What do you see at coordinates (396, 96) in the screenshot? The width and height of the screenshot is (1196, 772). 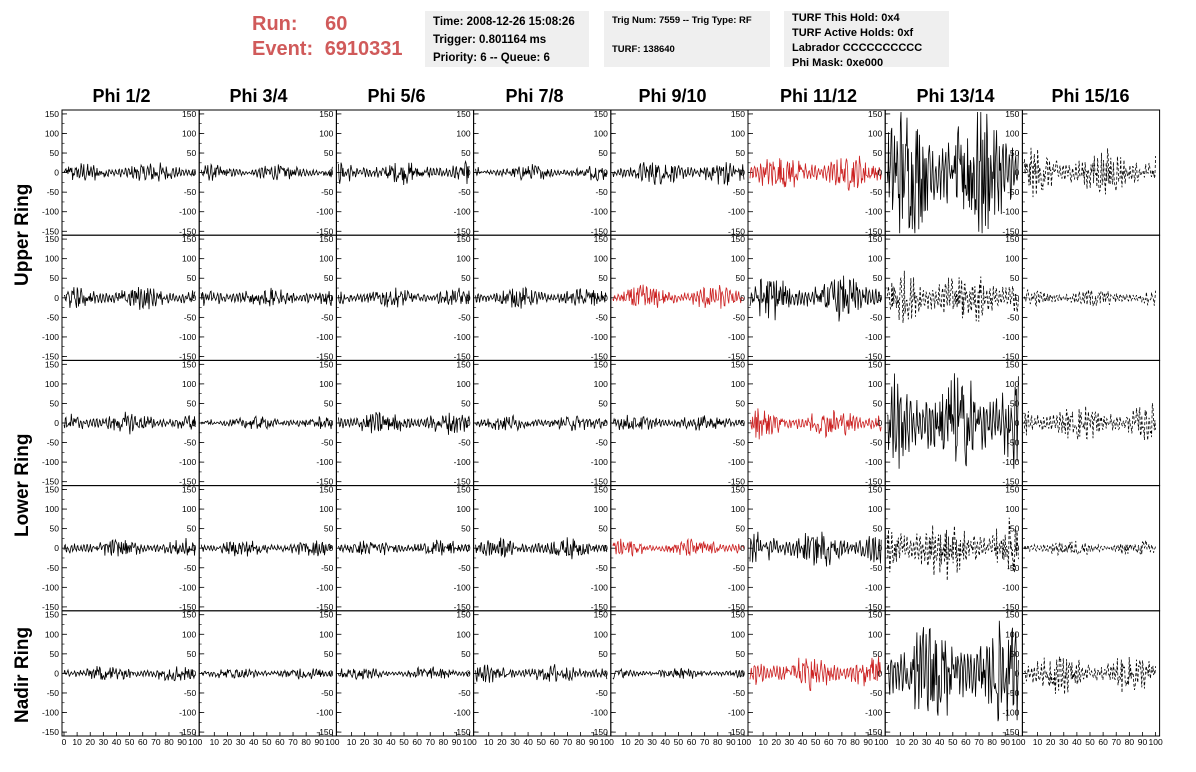 I see `column-label-phi-5-6: Phi 5/6` at bounding box center [396, 96].